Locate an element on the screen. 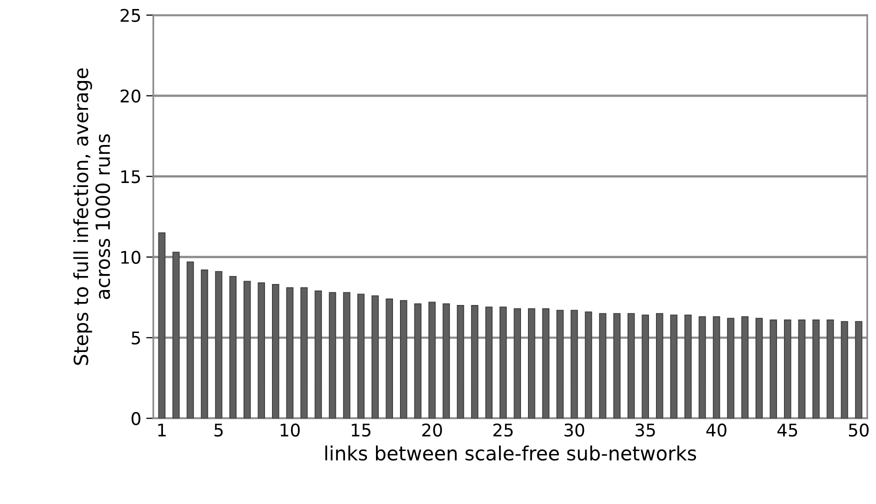 The height and width of the screenshot is (504, 876). x-axis-title: links between scale-free sub-networks is located at coordinates (510, 453).